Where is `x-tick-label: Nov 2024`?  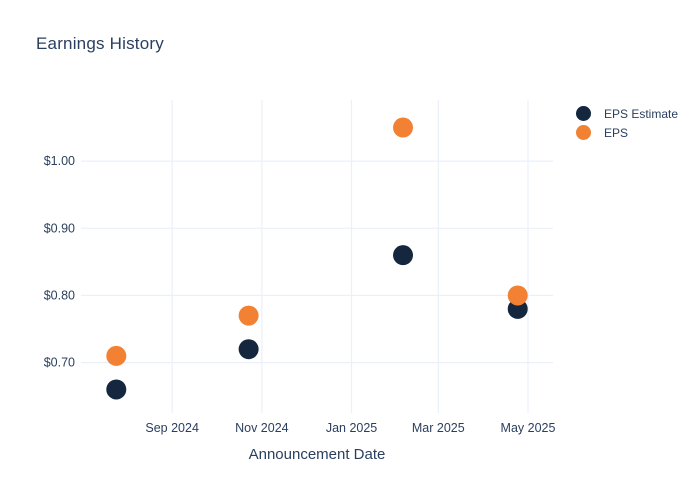
x-tick-label: Nov 2024 is located at coordinates (262, 428).